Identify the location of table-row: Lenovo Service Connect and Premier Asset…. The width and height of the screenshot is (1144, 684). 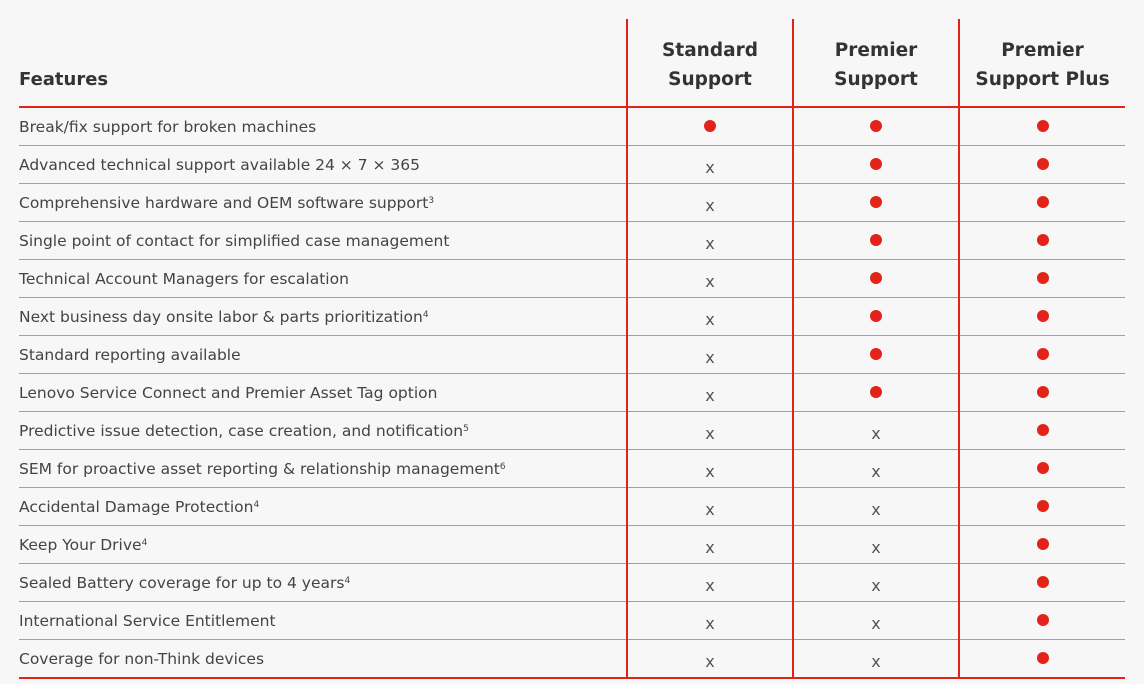
(572, 392).